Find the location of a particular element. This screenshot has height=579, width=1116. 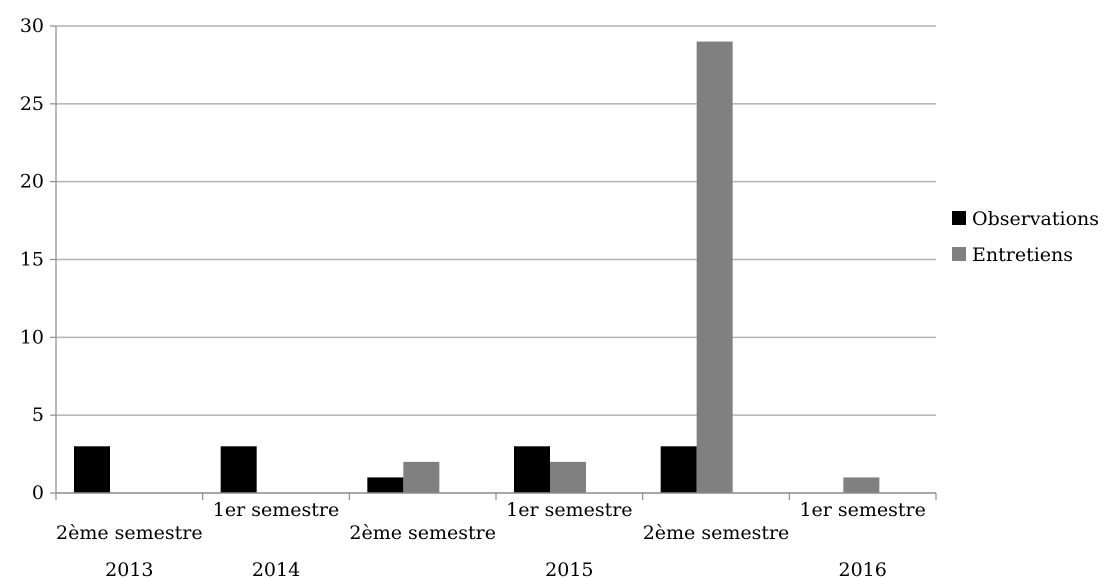

y-tick-label: 25 is located at coordinates (32, 104).